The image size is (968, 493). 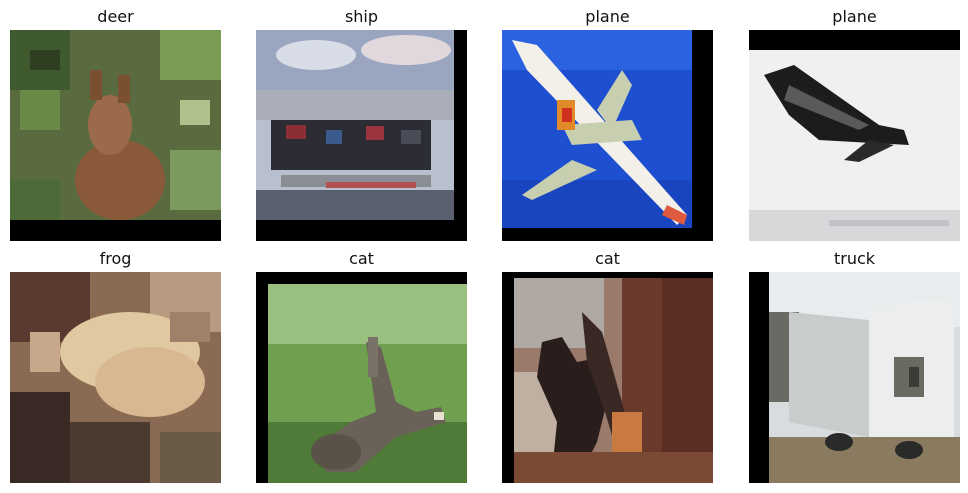 What do you see at coordinates (115, 377) in the screenshot?
I see `frog-image` at bounding box center [115, 377].